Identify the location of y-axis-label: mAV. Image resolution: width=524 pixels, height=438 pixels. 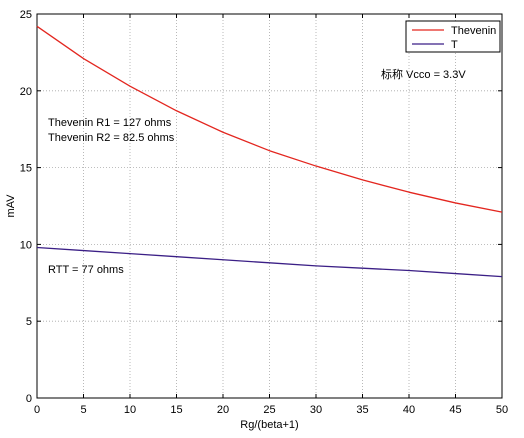
(11, 206).